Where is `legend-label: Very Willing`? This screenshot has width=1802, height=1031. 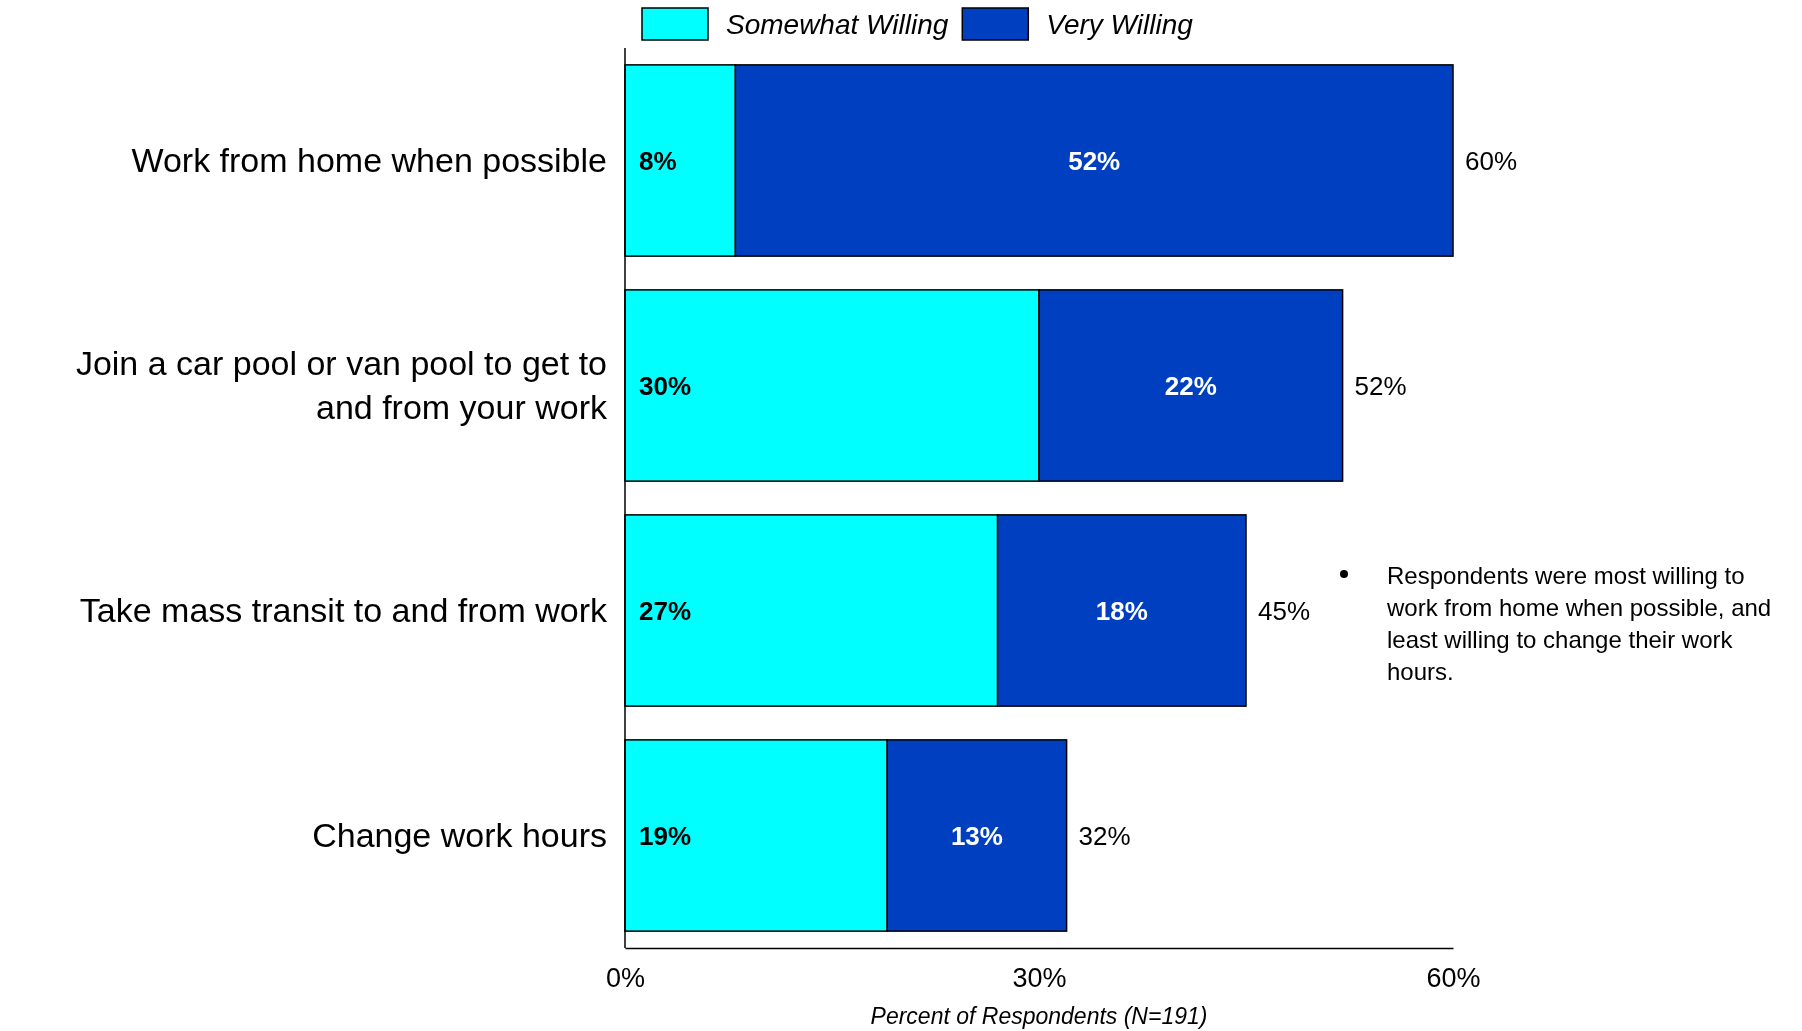 legend-label: Very Willing is located at coordinates (1120, 24).